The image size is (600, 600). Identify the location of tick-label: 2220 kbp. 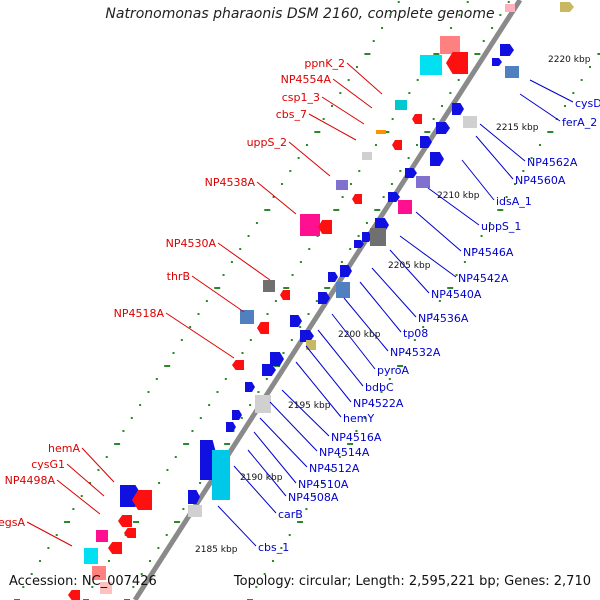
(569, 60).